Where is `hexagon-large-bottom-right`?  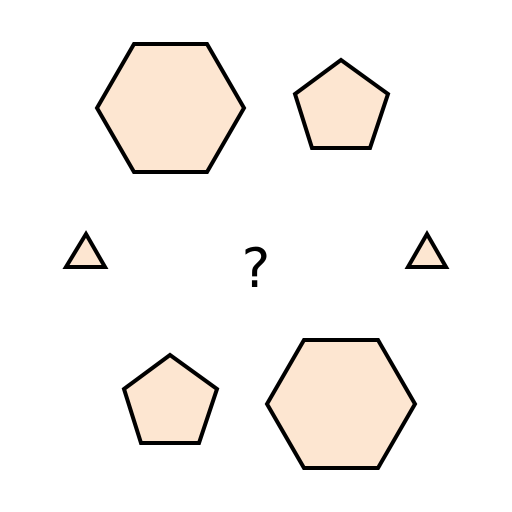 hexagon-large-bottom-right is located at coordinates (341, 404).